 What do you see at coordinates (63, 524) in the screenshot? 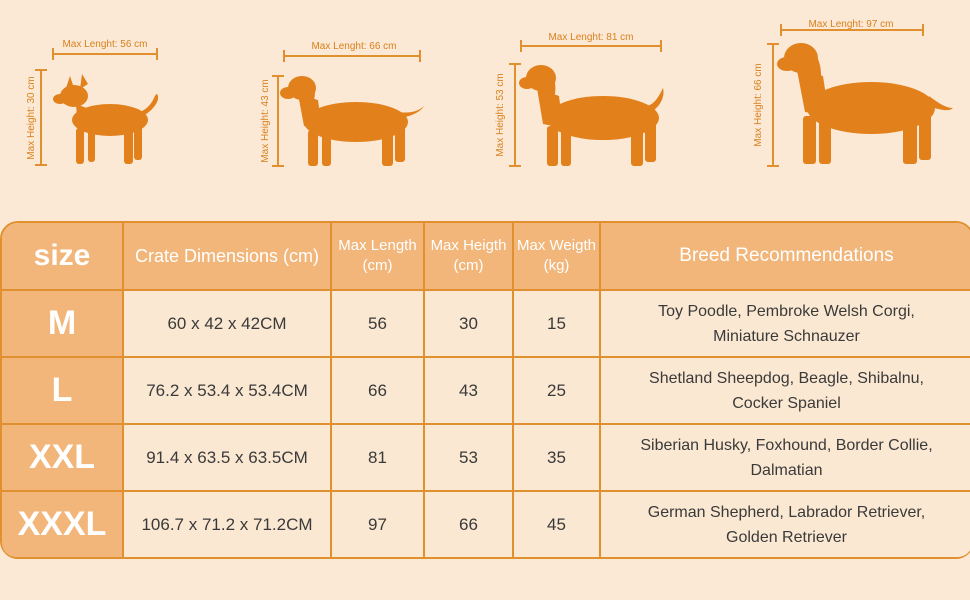
I see `size-cell: XXXL` at bounding box center [63, 524].